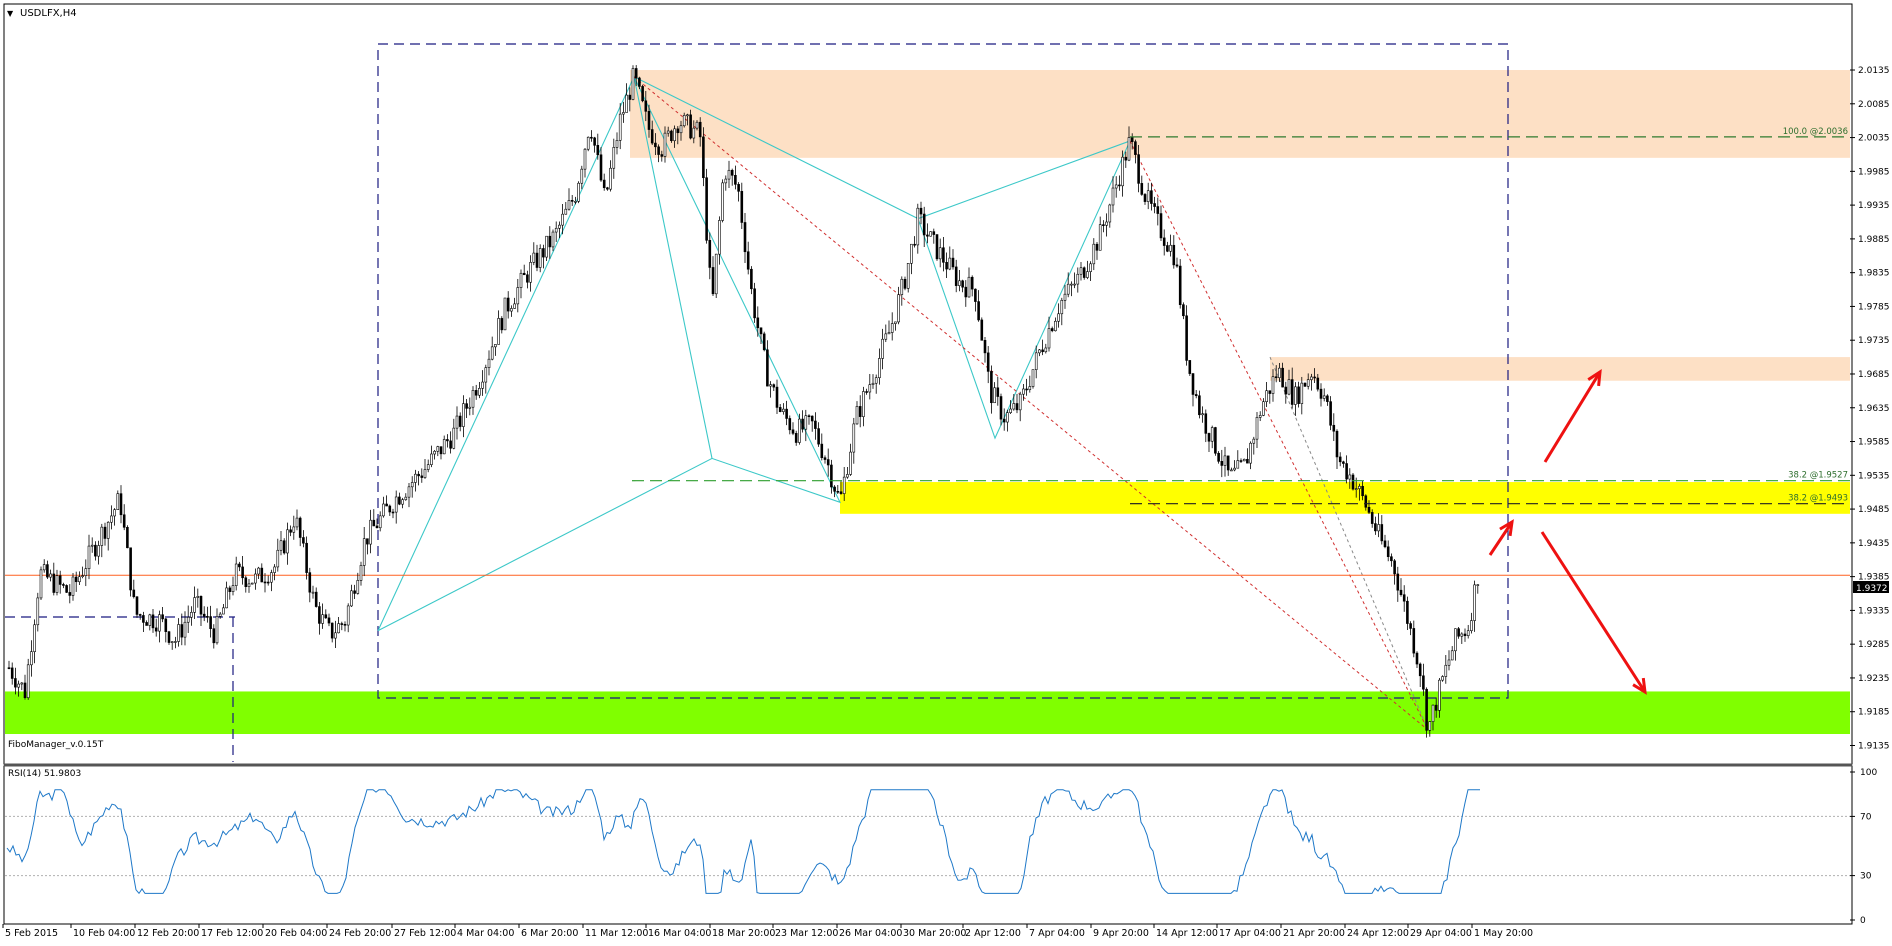  Describe the element at coordinates (1874, 645) in the screenshot. I see `y-tick-label: 1.9285` at that location.